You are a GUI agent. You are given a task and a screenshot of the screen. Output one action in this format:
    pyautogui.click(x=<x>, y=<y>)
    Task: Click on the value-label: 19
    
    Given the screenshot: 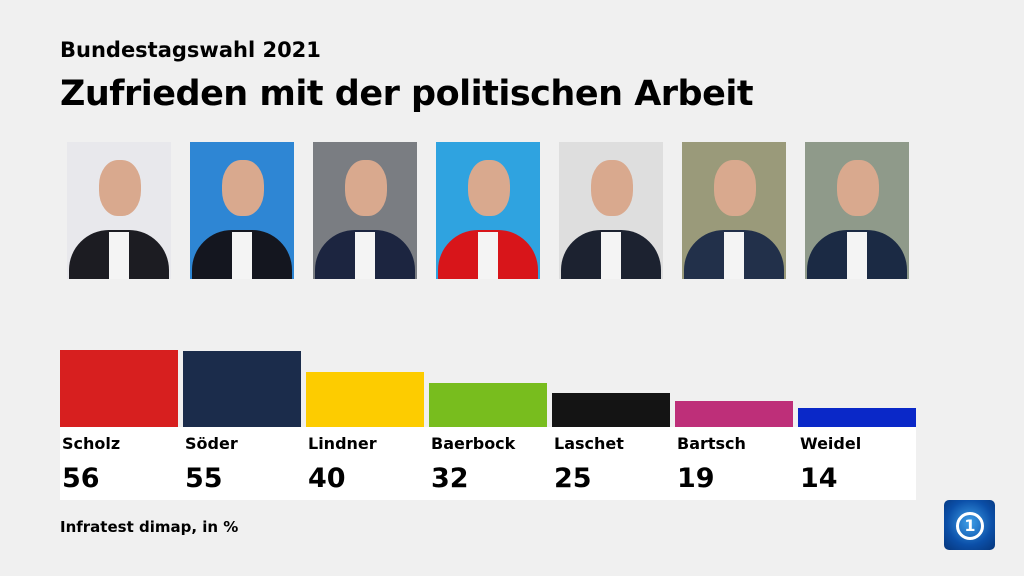 What is the action you would take?
    pyautogui.click(x=696, y=478)
    